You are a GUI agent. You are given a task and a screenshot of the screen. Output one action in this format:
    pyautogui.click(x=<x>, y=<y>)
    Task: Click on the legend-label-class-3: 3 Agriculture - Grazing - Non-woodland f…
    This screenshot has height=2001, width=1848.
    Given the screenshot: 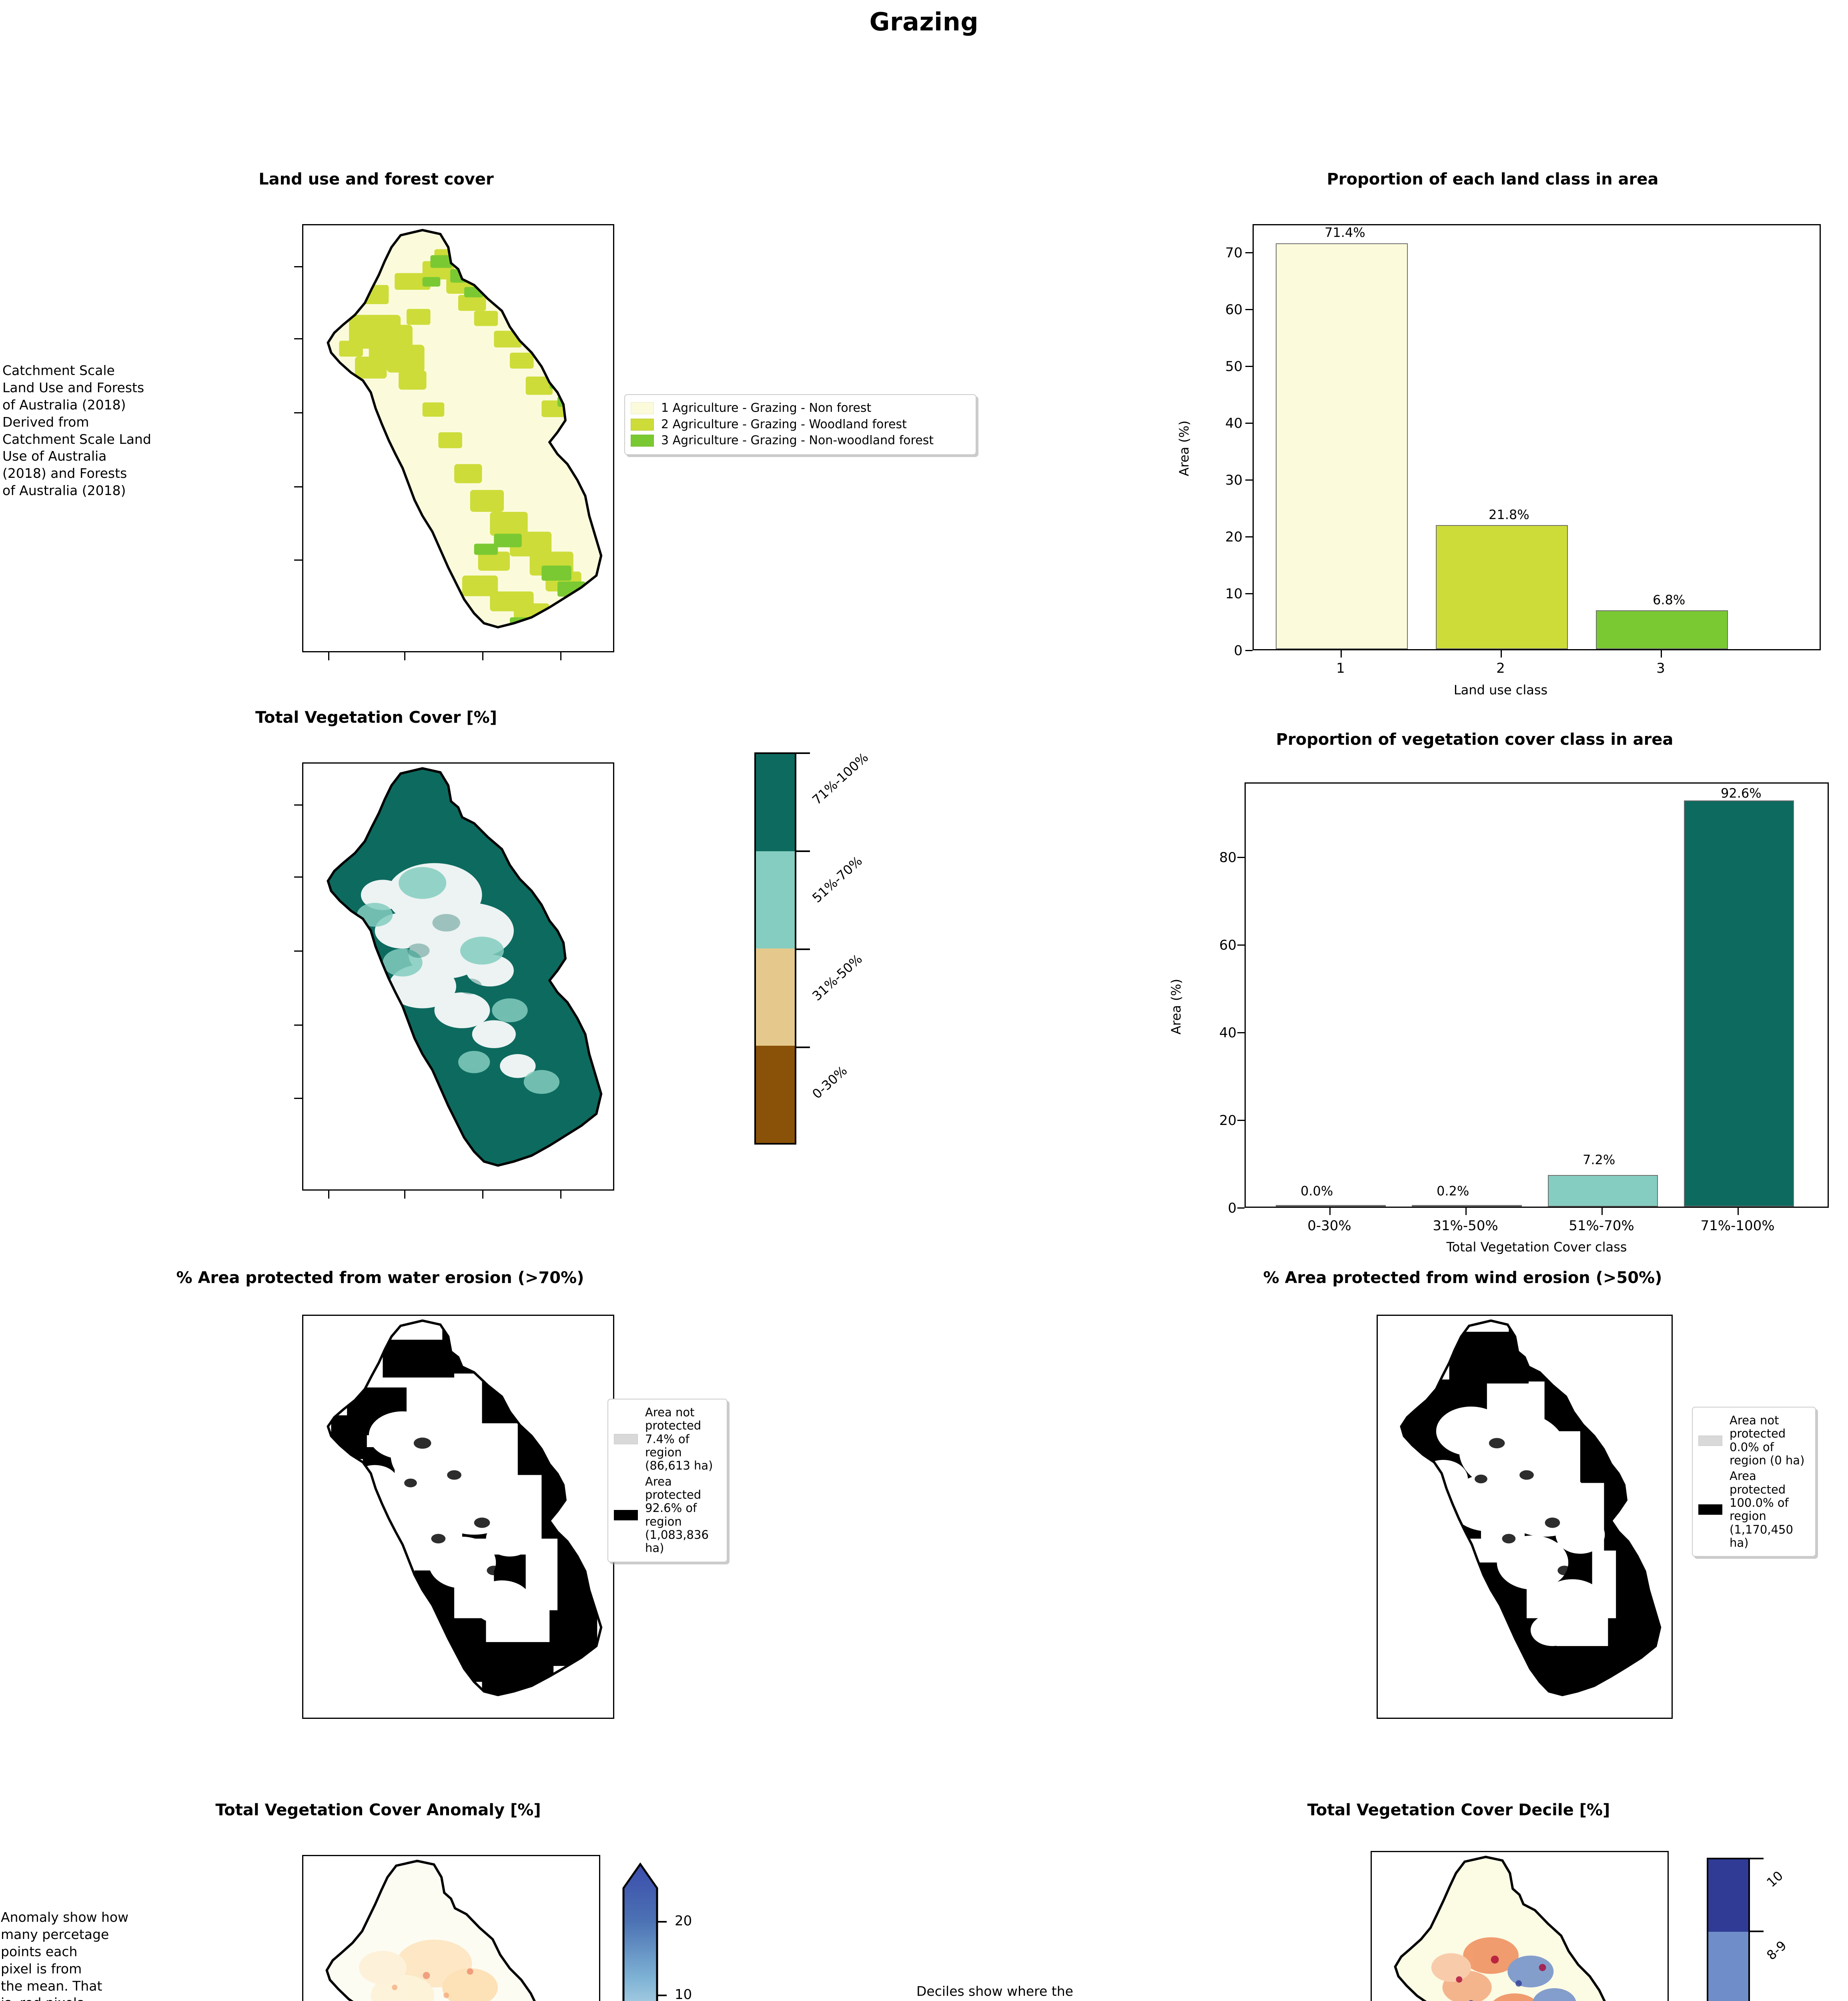 What is the action you would take?
    pyautogui.click(x=797, y=440)
    